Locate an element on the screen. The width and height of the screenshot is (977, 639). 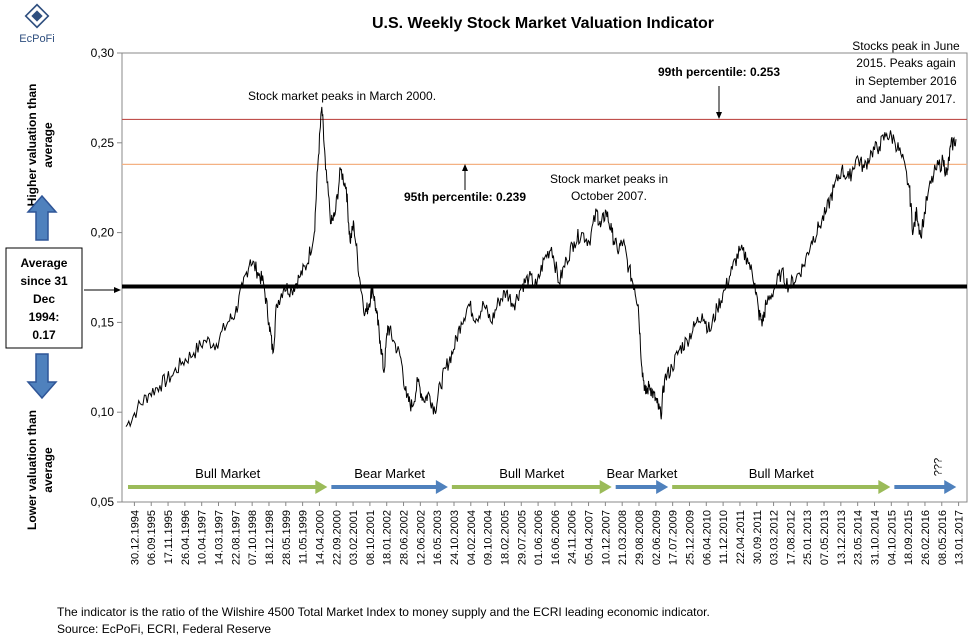
ylabel-lower-line1: Lower valuation than is located at coordinates (32, 470).